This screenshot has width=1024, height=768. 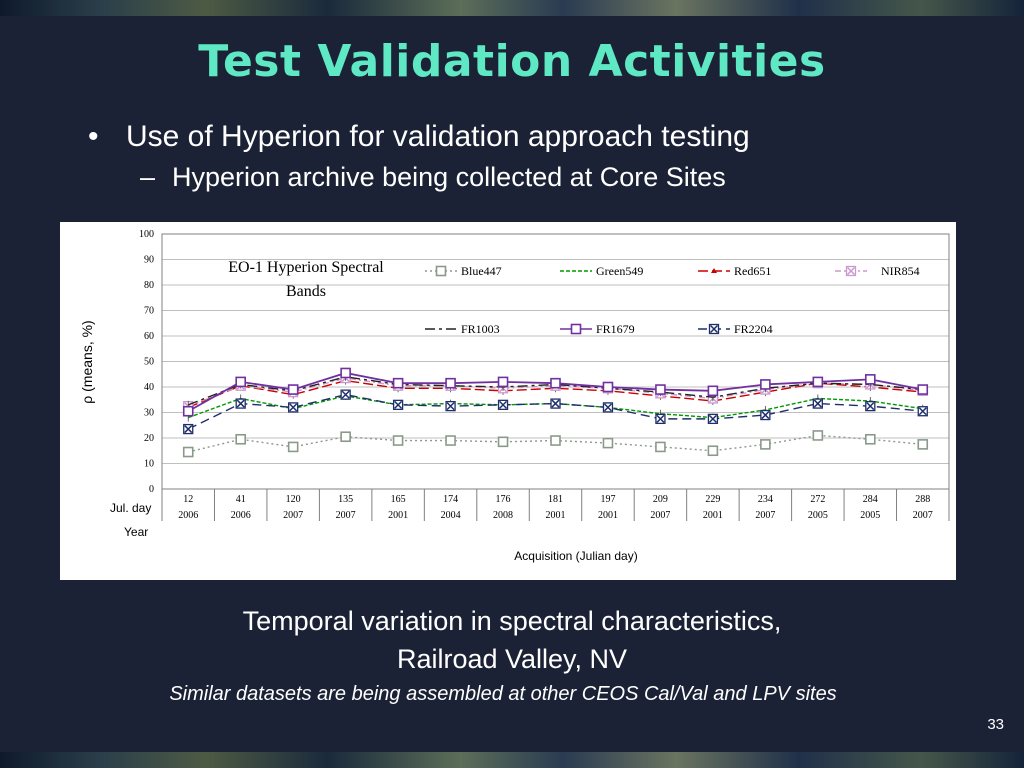 I want to click on series-fr2204, so click(x=555, y=412).